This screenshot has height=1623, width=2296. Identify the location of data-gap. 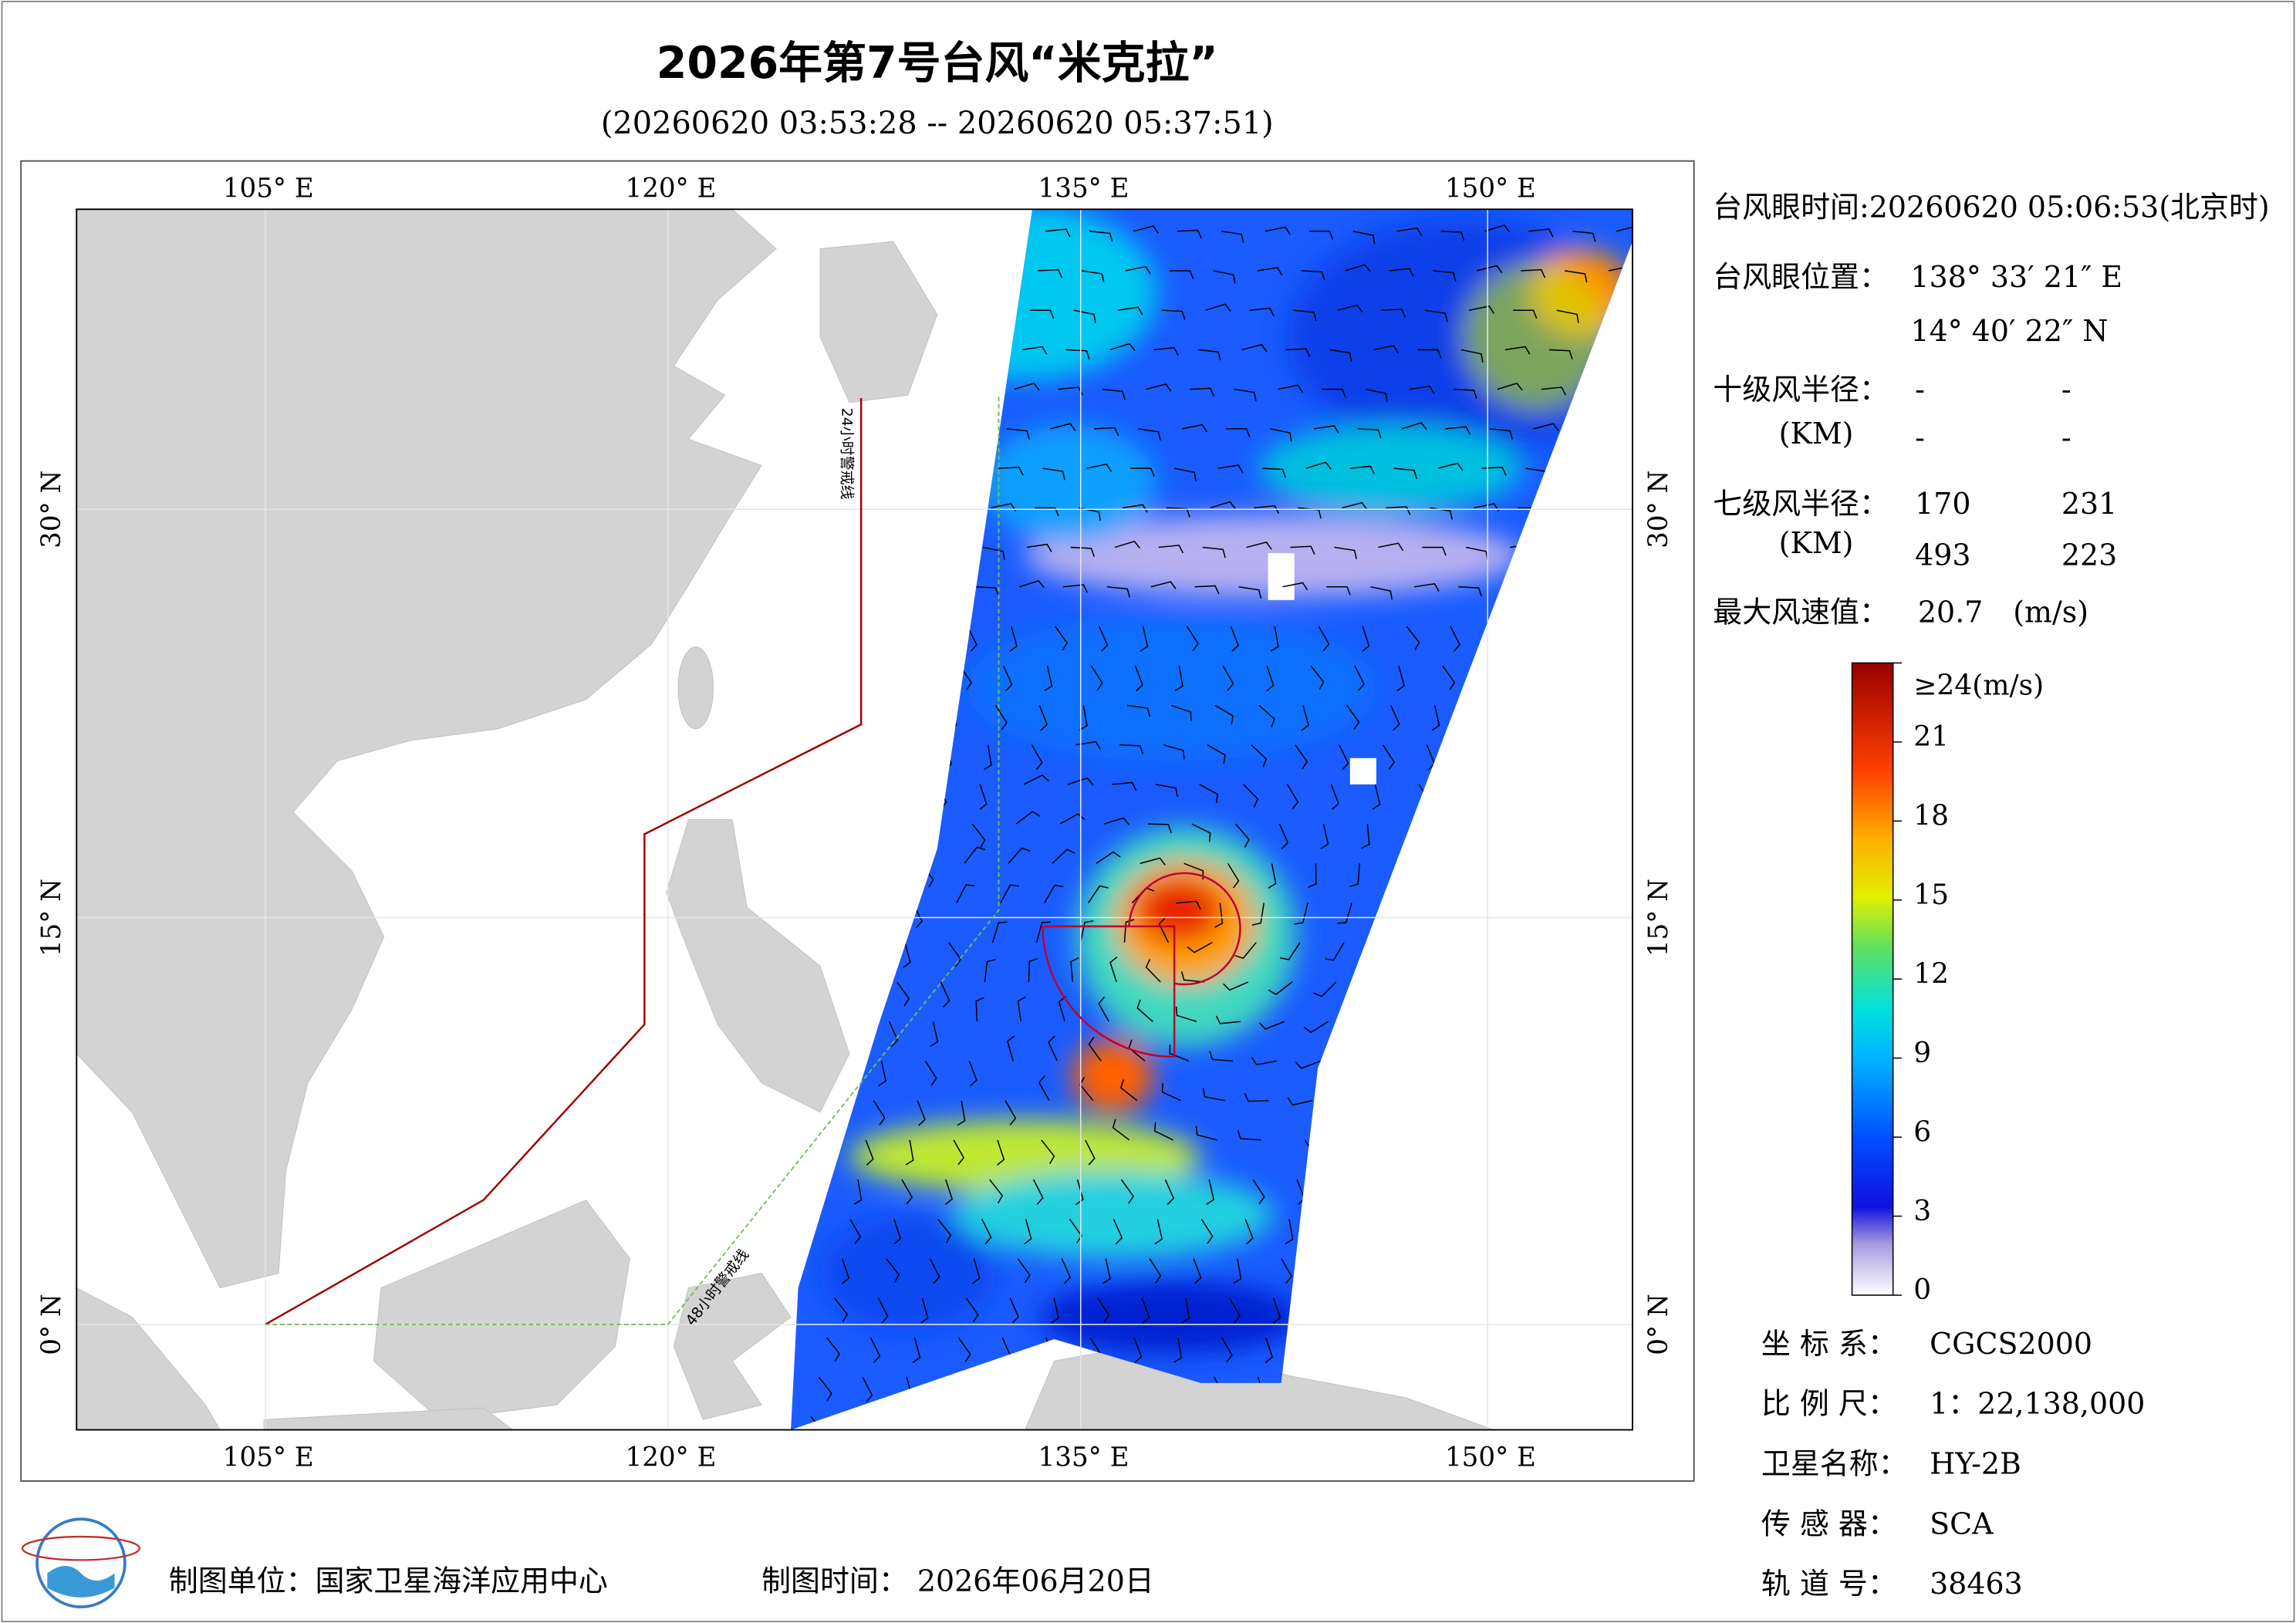
(1281, 576).